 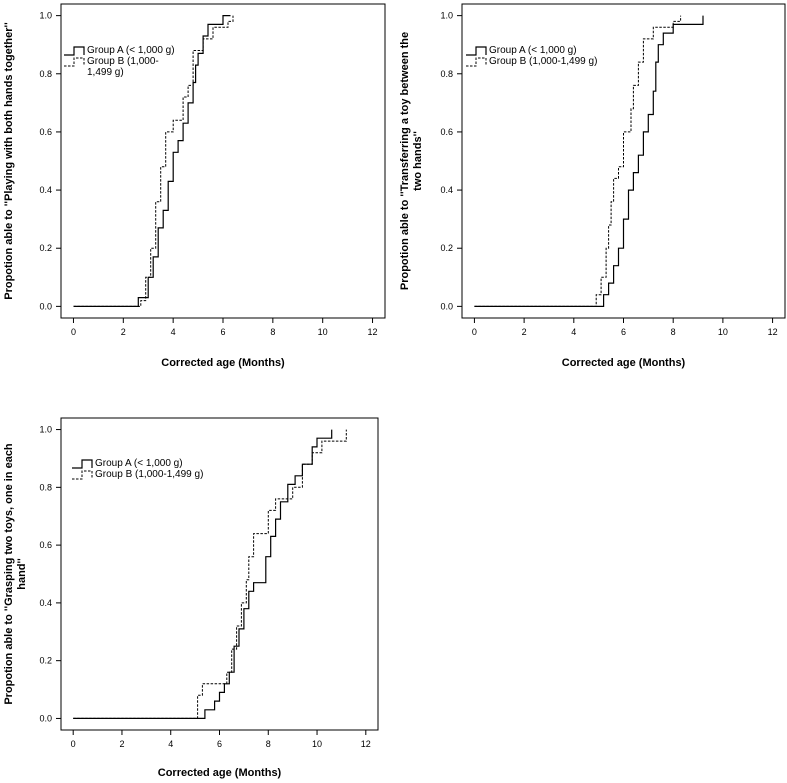 I want to click on chart-2-x-tick-label: 12, so click(x=773, y=332).